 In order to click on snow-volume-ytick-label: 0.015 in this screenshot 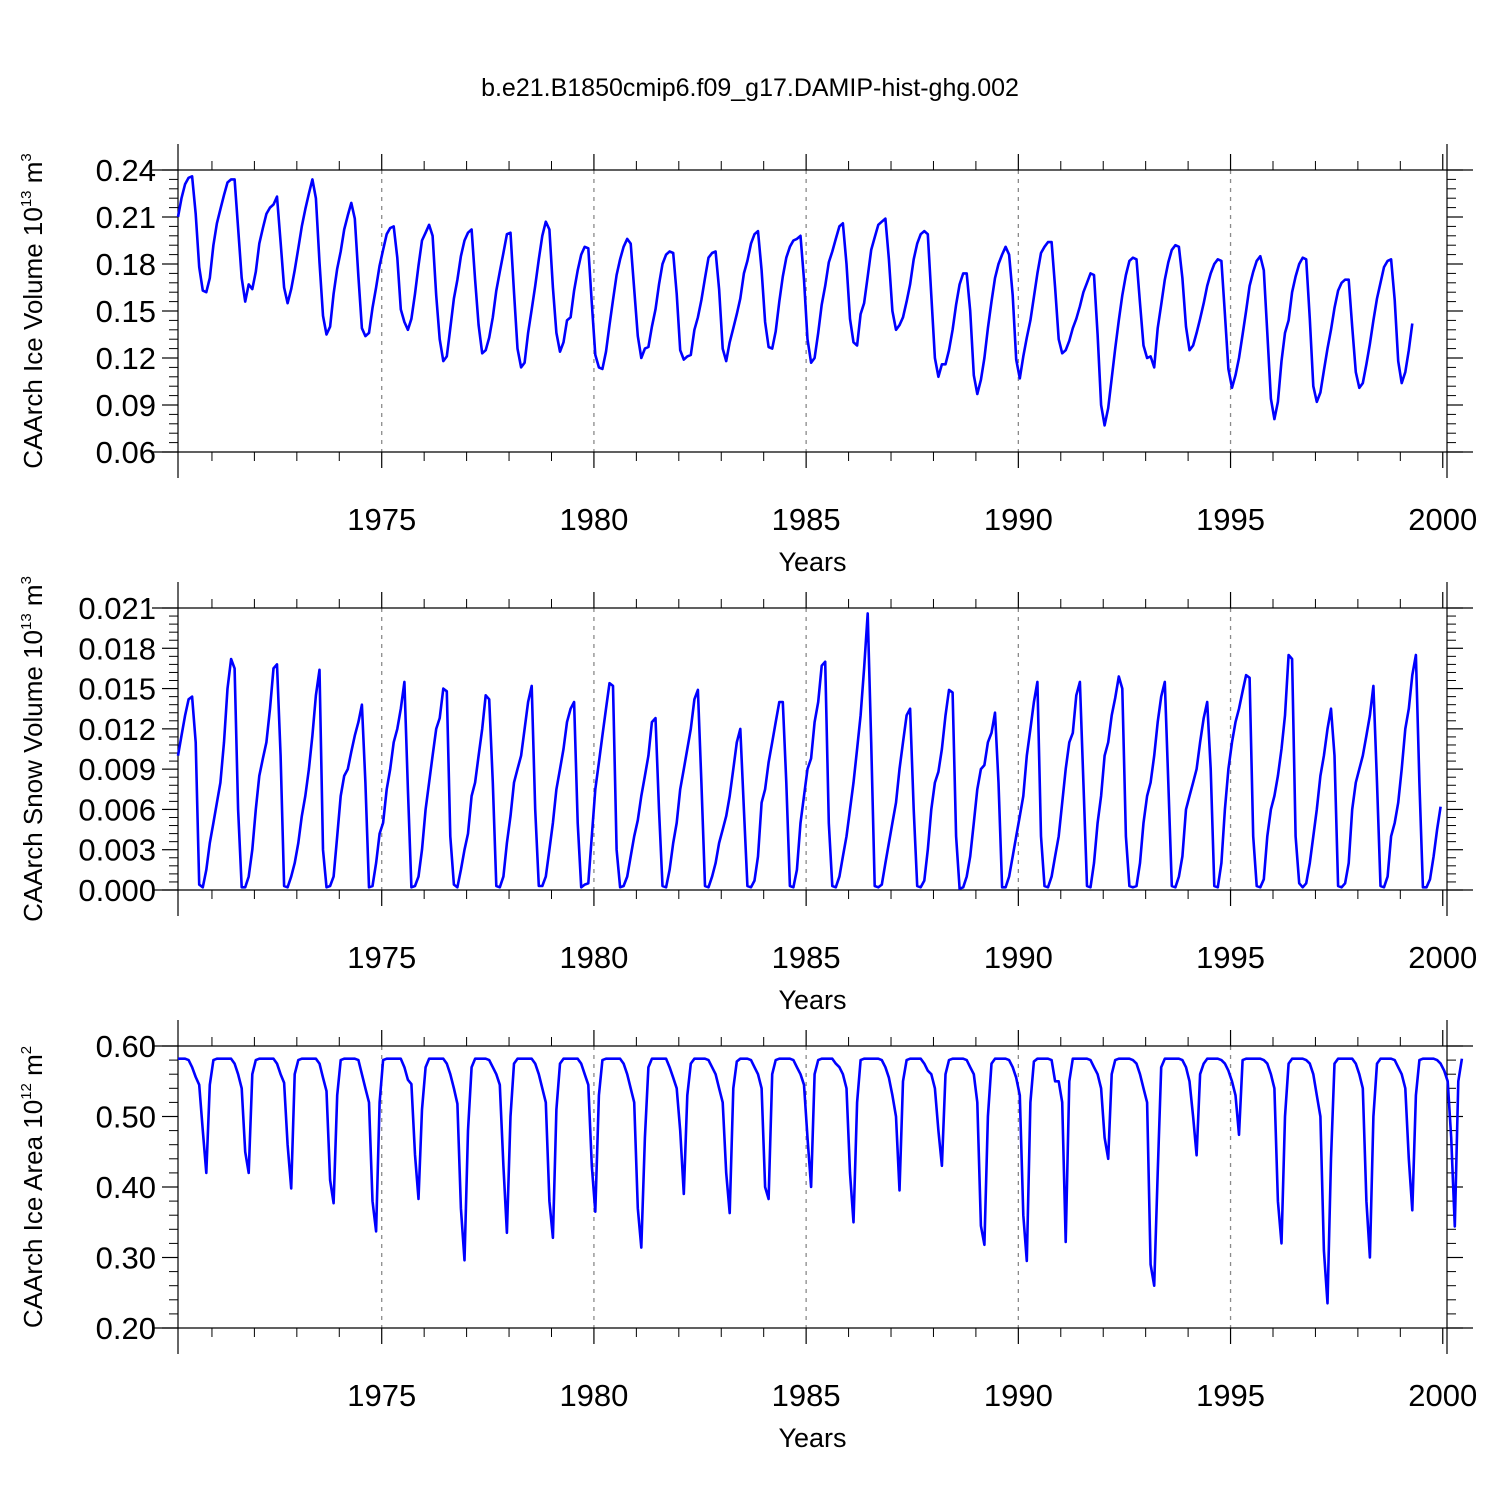, I will do `click(117, 689)`.